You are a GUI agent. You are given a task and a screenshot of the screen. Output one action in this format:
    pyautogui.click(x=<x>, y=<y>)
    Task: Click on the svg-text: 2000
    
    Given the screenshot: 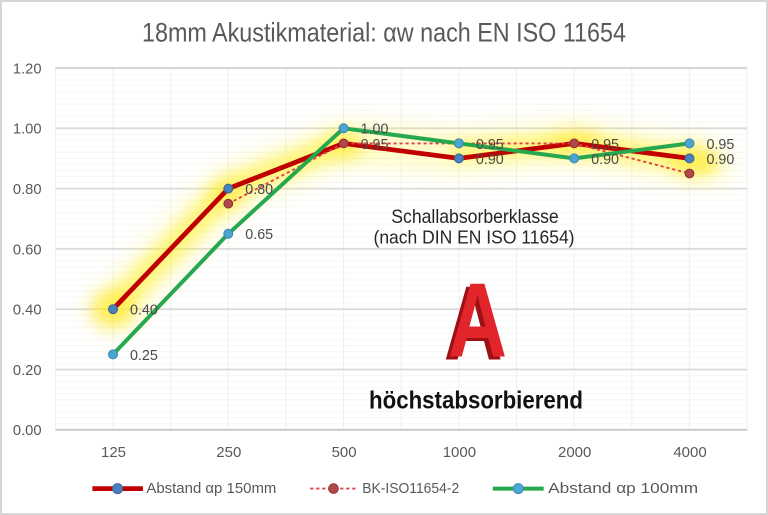 What is the action you would take?
    pyautogui.click(x=574, y=452)
    